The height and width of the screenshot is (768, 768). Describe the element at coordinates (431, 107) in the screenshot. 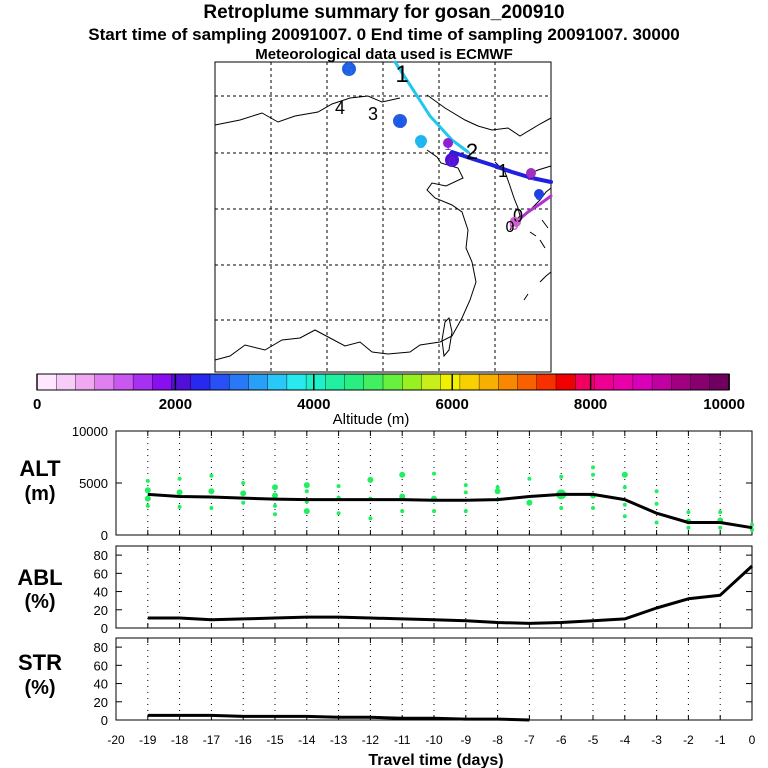

I see `trajectory-cyan` at that location.